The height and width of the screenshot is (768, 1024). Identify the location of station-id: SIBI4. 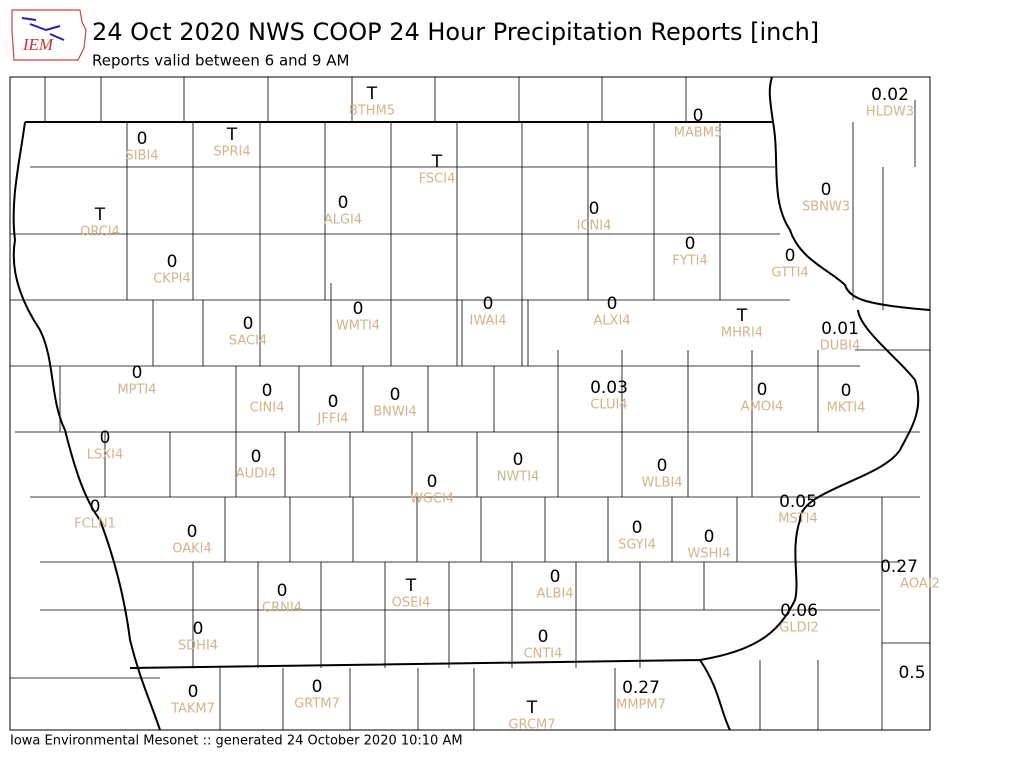
(141, 156).